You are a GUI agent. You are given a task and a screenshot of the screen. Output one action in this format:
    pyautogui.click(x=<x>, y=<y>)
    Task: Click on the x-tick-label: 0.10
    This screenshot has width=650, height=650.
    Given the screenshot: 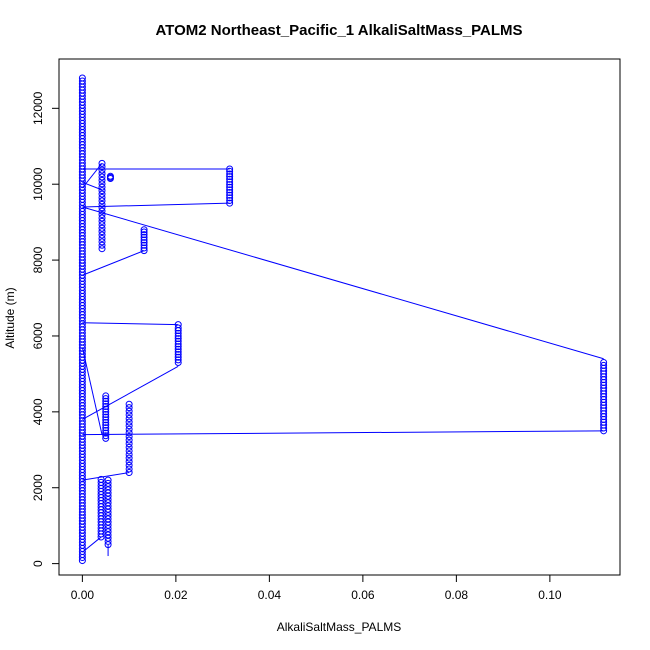 What is the action you would take?
    pyautogui.click(x=550, y=595)
    